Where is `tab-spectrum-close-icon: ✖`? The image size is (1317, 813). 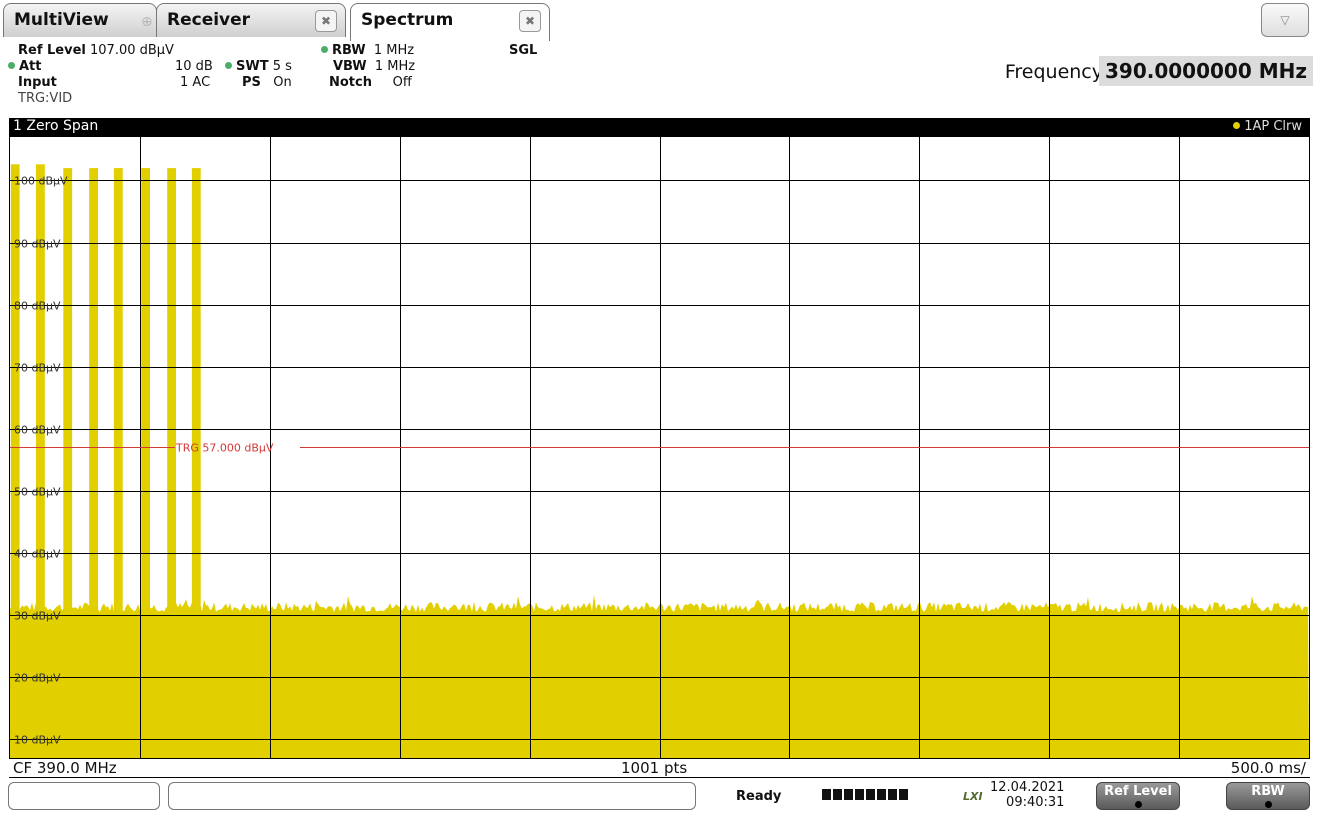 tab-spectrum-close-icon: ✖ is located at coordinates (530, 21).